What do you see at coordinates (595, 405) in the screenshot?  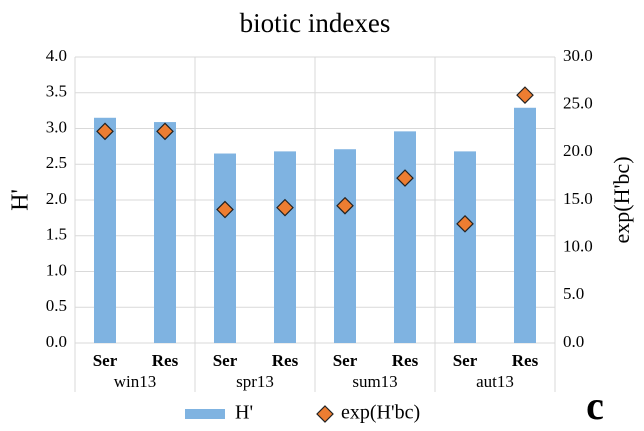 I see `panel-label: c` at bounding box center [595, 405].